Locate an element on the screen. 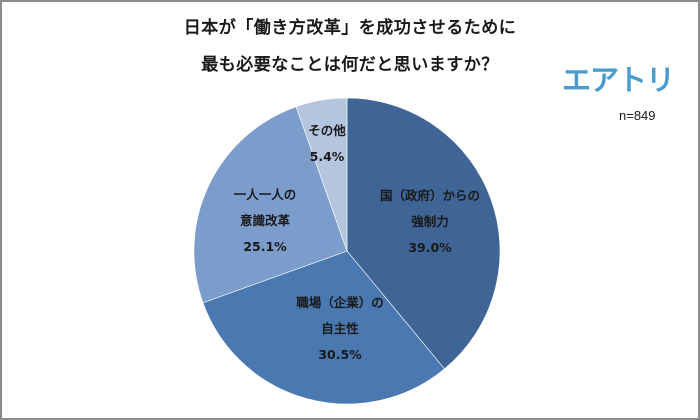 The width and height of the screenshot is (700, 420). brand-logo: エアトリ is located at coordinates (616, 79).